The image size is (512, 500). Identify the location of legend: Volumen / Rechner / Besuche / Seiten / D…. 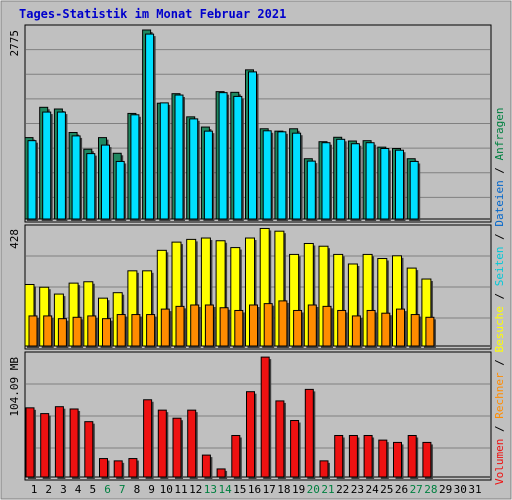
(499, 296).